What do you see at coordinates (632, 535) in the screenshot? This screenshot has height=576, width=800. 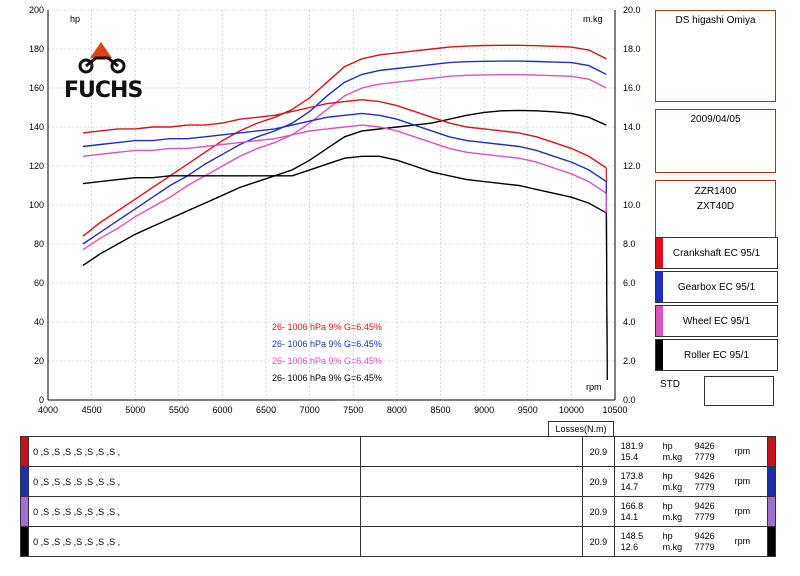 I see `peak-hp: 148.5` at bounding box center [632, 535].